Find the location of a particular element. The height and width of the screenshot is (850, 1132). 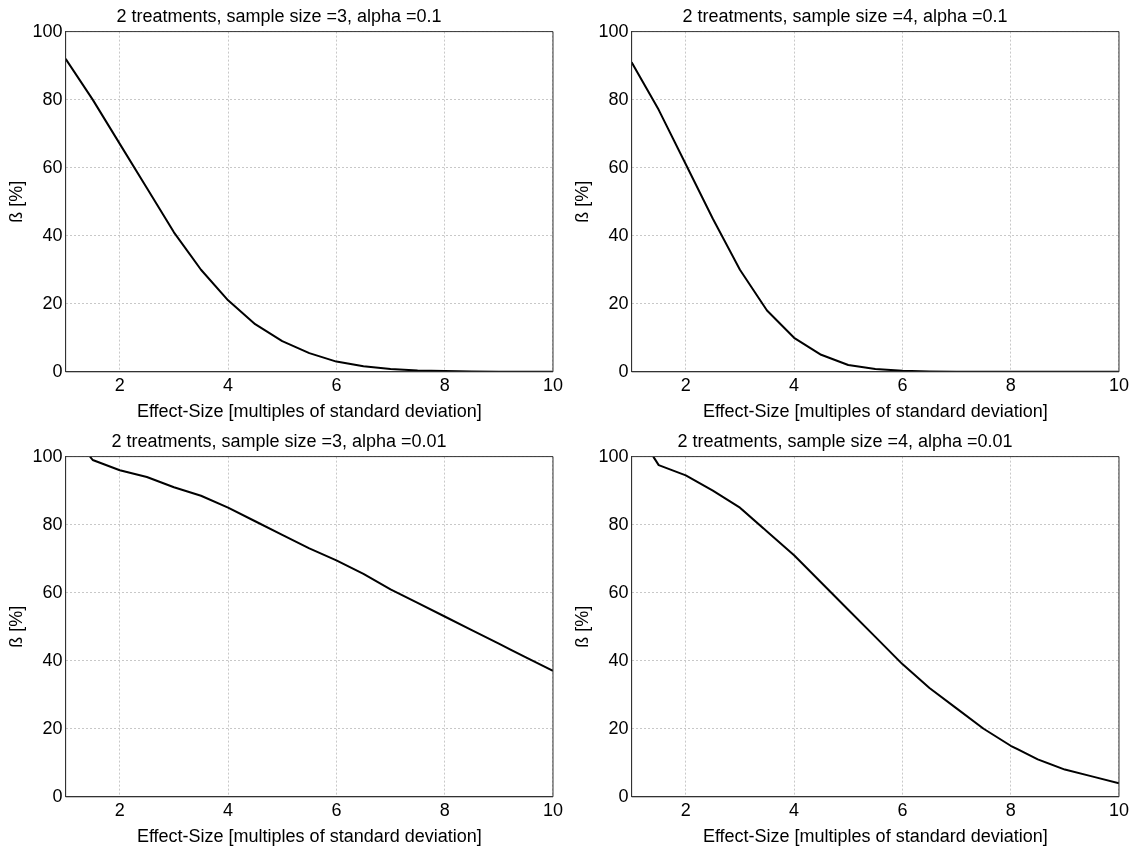

chart-title: 2 treatments, sample size =3, alpha =0.01 is located at coordinates (279, 440).